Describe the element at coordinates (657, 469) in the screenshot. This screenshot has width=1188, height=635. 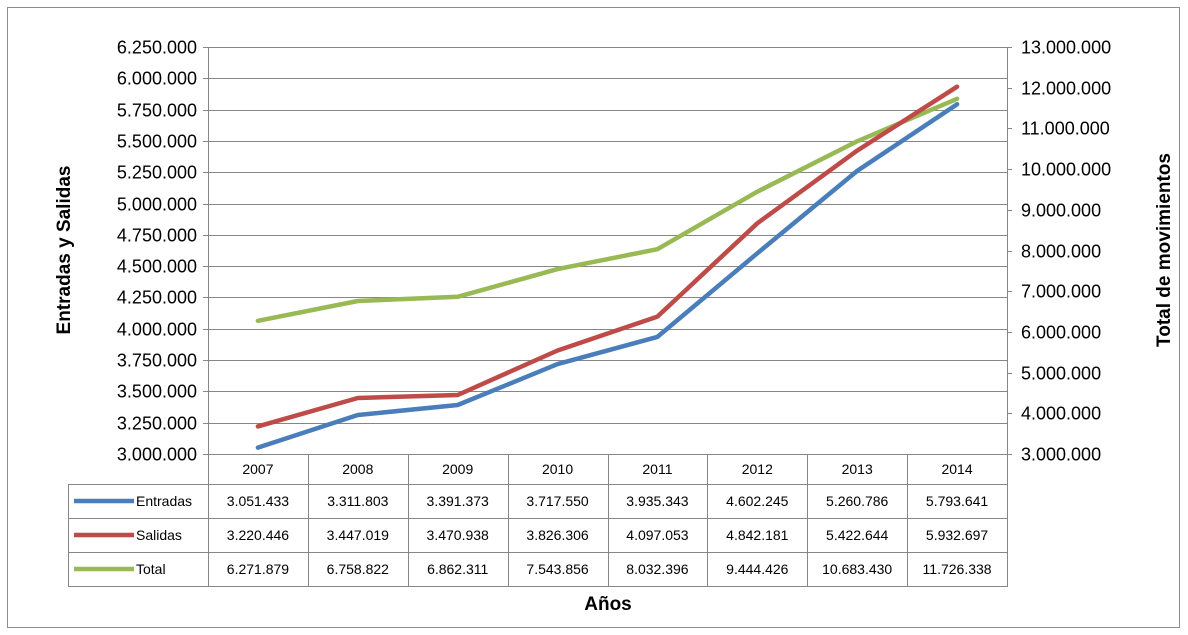
I see `category-label: 2011` at that location.